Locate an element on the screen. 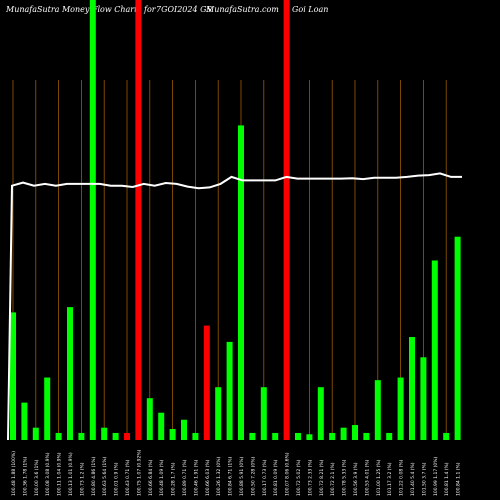 The width and height of the screenshot is (500, 500). x-tick-label: 100.00 3.6 (1%) is located at coordinates (37, 477).